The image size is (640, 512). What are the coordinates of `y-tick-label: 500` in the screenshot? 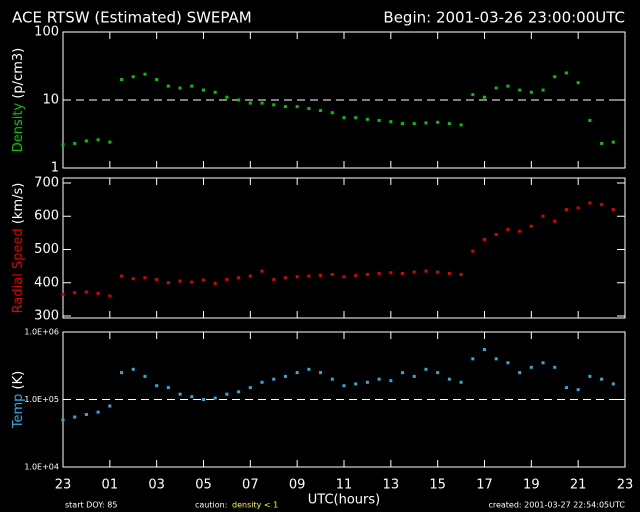 It's located at (46, 249).